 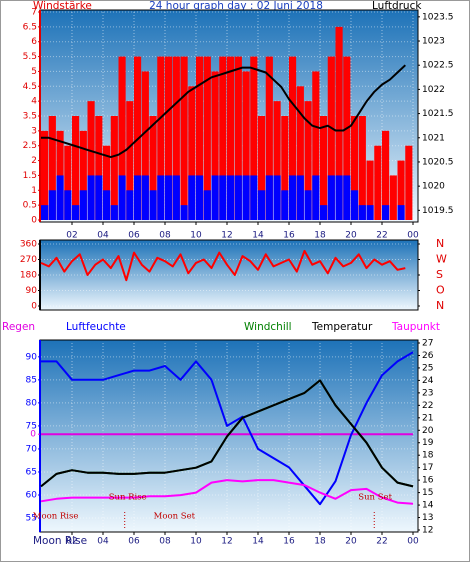 What do you see at coordinates (433, 187) in the screenshot?
I see `y2-tick-label: 1020` at bounding box center [433, 187].